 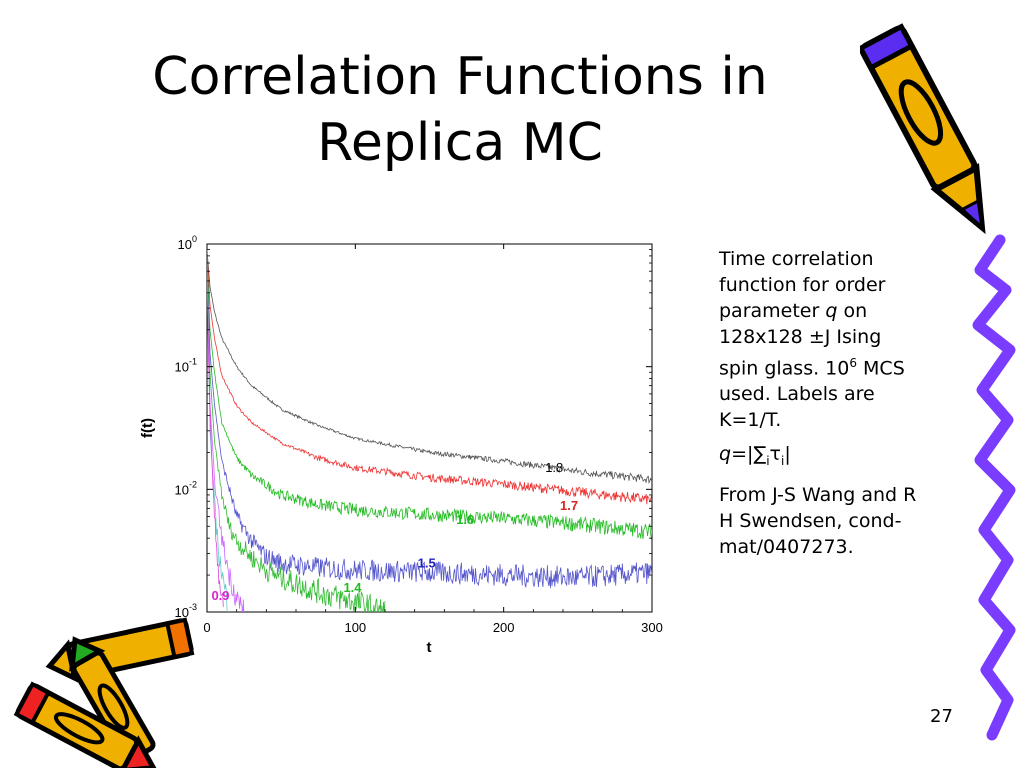 I want to click on y-tick-label: 10⁻³, so click(x=186, y=611).